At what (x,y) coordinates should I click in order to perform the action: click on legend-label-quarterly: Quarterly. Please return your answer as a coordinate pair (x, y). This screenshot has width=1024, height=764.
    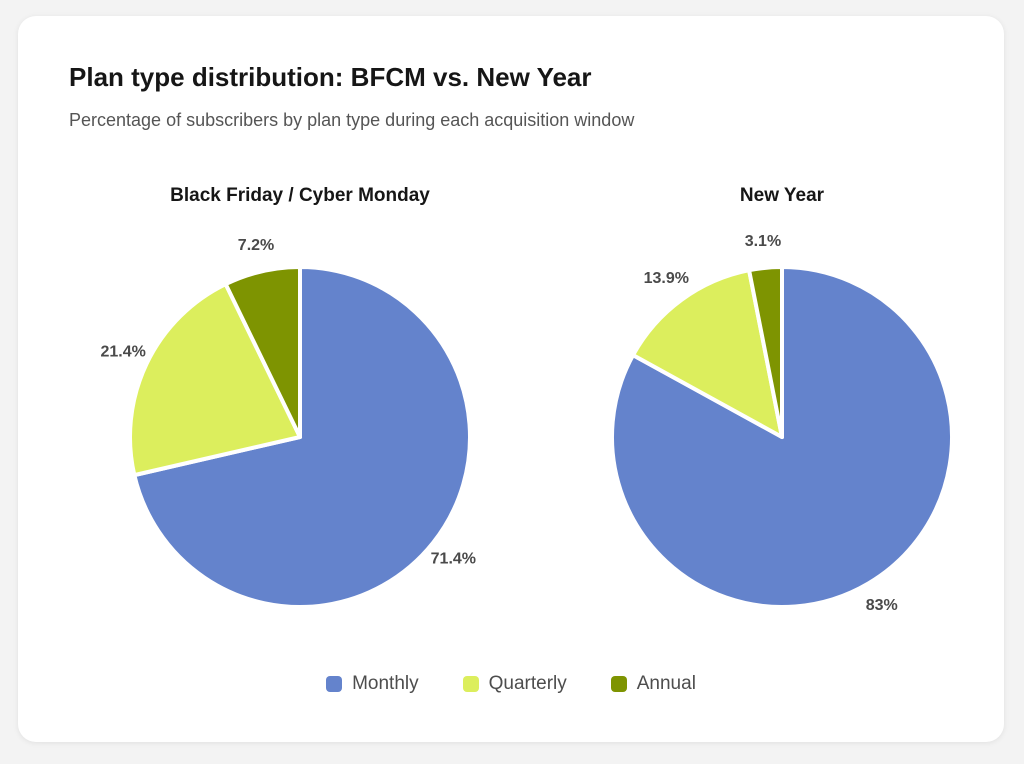
    Looking at the image, I should click on (527, 683).